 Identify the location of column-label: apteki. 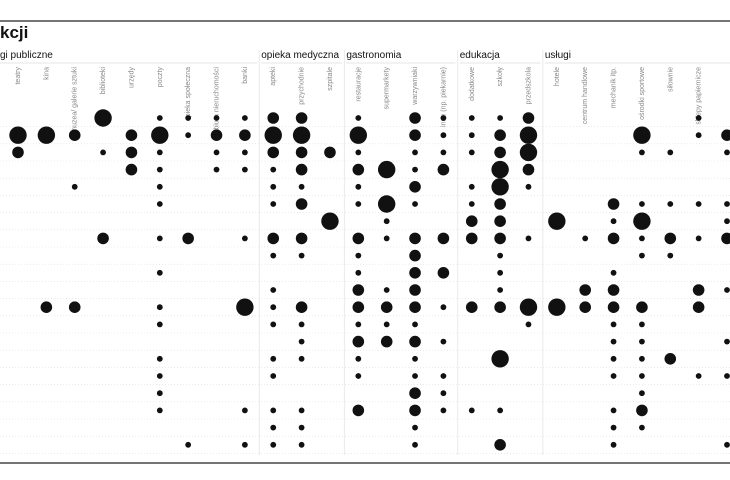
(273, 76).